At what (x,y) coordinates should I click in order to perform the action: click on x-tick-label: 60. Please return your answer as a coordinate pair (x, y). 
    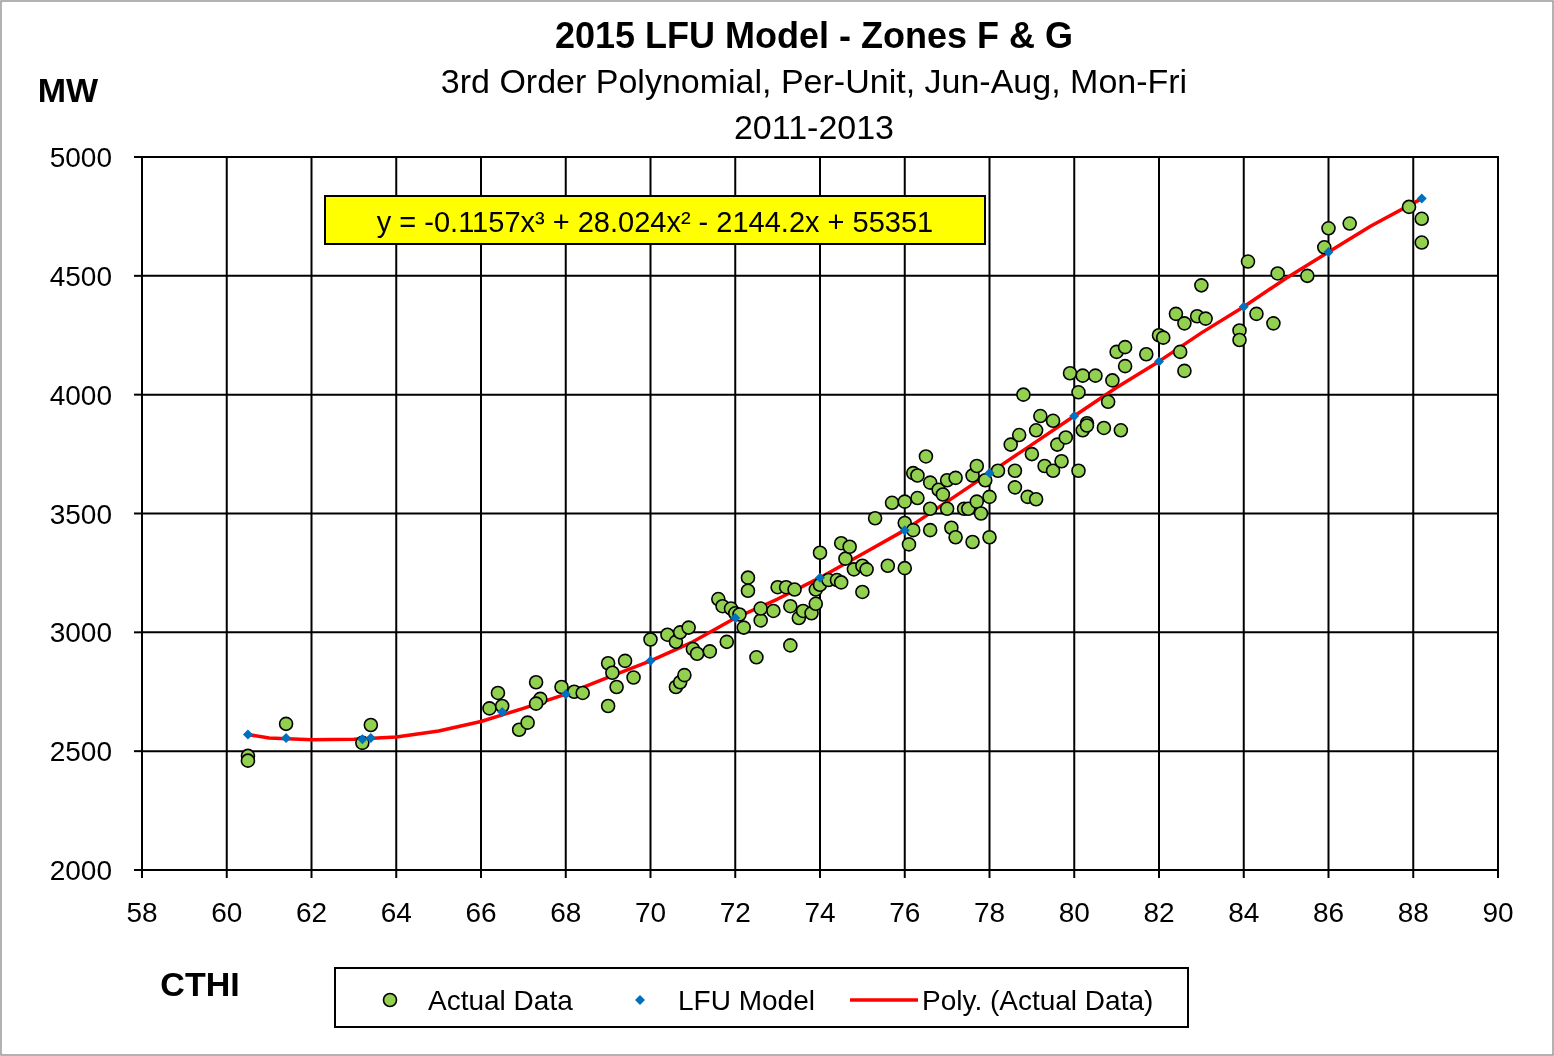
    Looking at the image, I should click on (227, 912).